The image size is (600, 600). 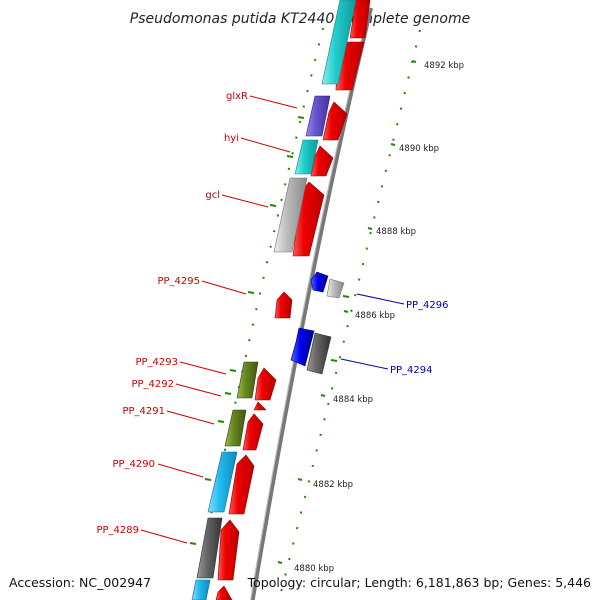 What do you see at coordinates (209, 548) in the screenshot?
I see `cds-gray-dark` at bounding box center [209, 548].